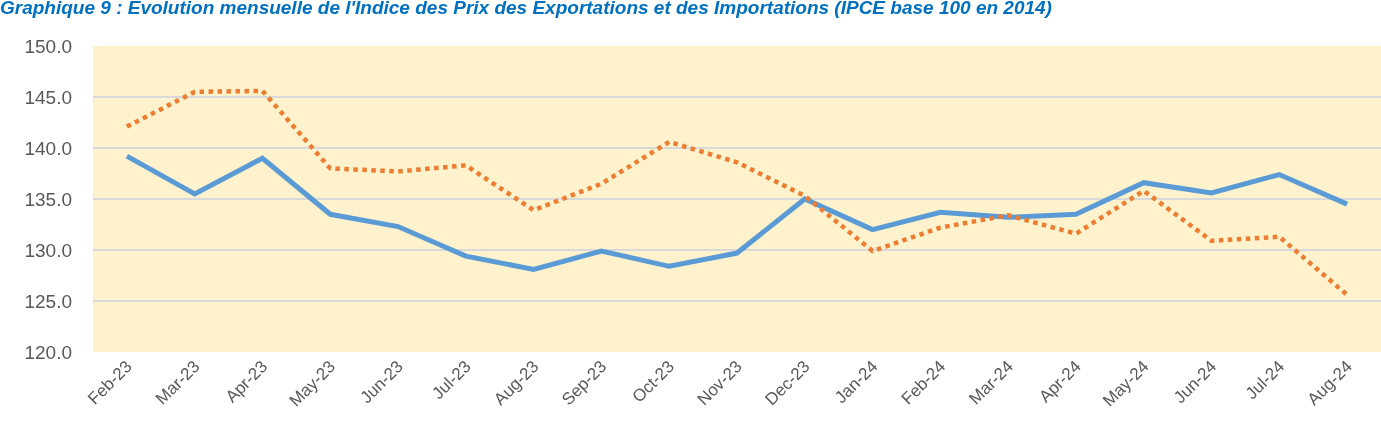  I want to click on y-tick-label: 145.0, so click(48, 97).